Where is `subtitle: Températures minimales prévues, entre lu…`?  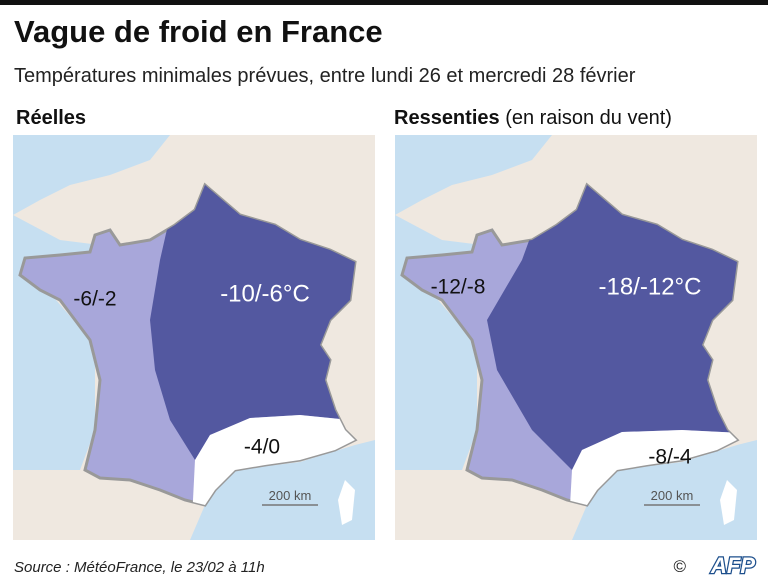
subtitle: Températures minimales prévues, entre lu… is located at coordinates (325, 76).